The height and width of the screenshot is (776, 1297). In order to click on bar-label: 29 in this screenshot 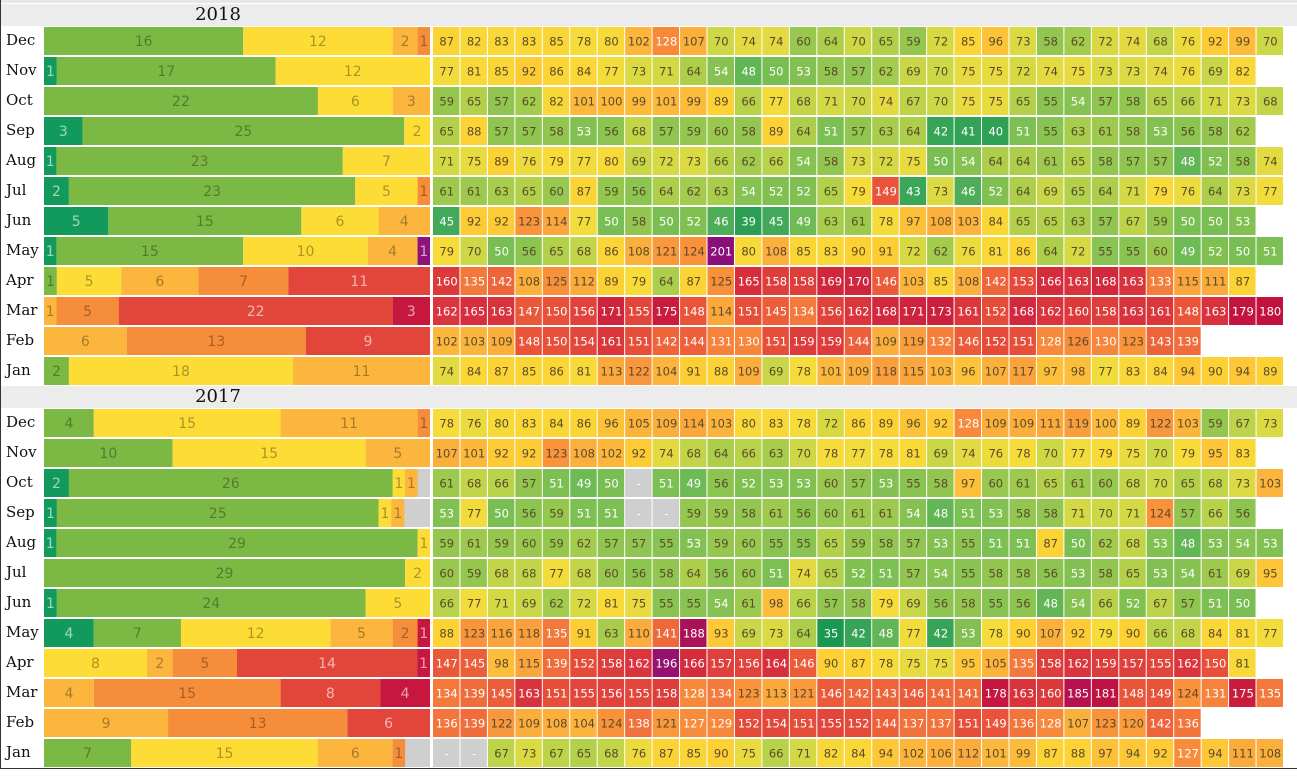, I will do `click(237, 544)`.